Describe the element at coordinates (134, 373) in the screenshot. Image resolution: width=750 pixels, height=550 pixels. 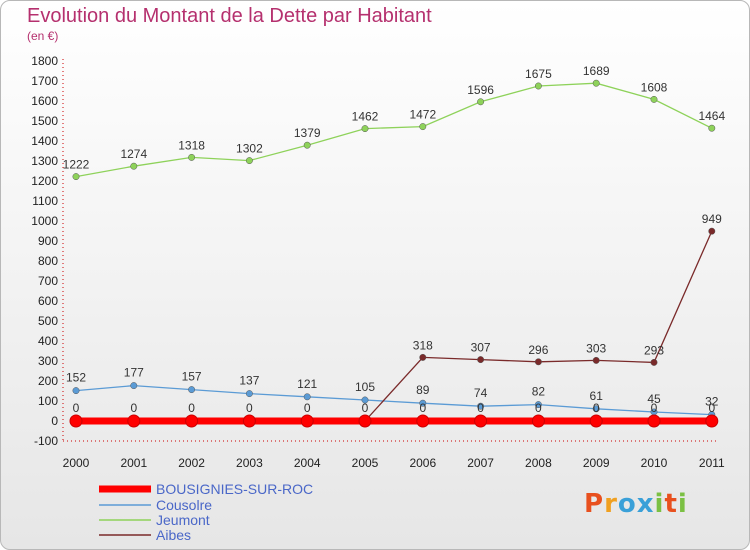
I see `data-label: 177` at that location.